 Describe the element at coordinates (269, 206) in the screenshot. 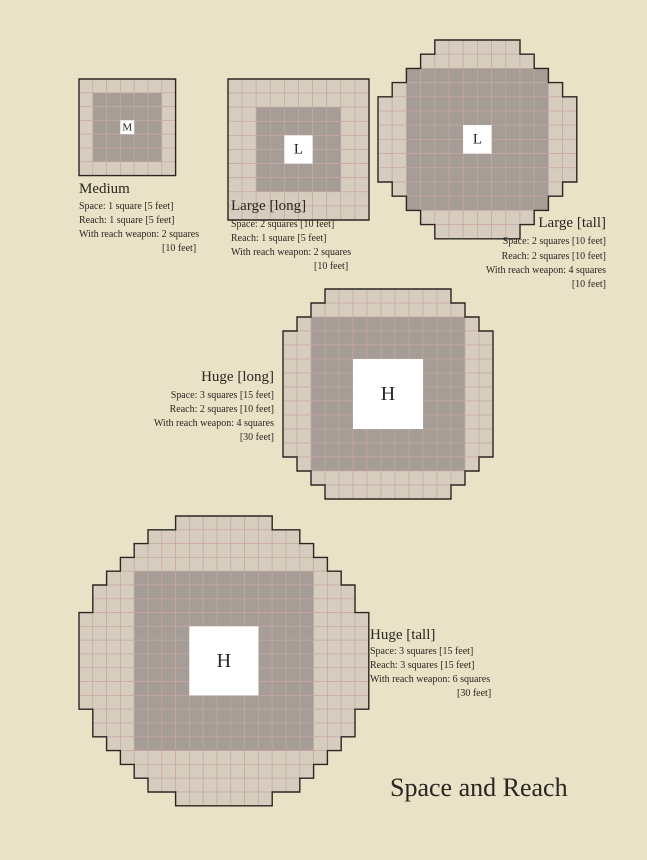

I see `large-long-name: Large [long]` at that location.